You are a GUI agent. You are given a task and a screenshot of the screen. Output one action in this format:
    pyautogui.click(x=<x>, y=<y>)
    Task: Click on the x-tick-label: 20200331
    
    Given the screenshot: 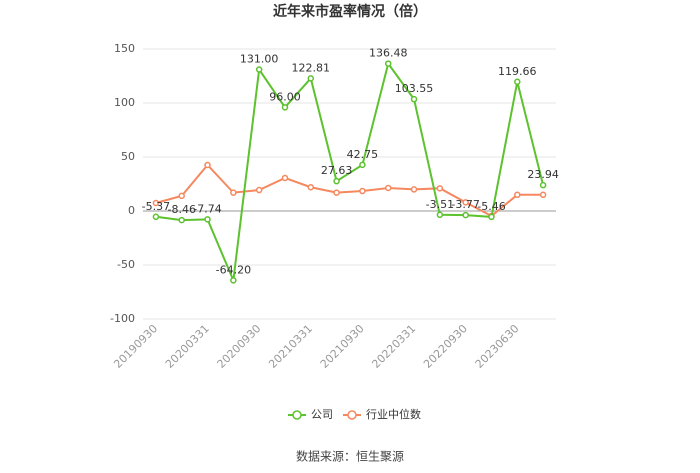 What is the action you would take?
    pyautogui.click(x=187, y=346)
    